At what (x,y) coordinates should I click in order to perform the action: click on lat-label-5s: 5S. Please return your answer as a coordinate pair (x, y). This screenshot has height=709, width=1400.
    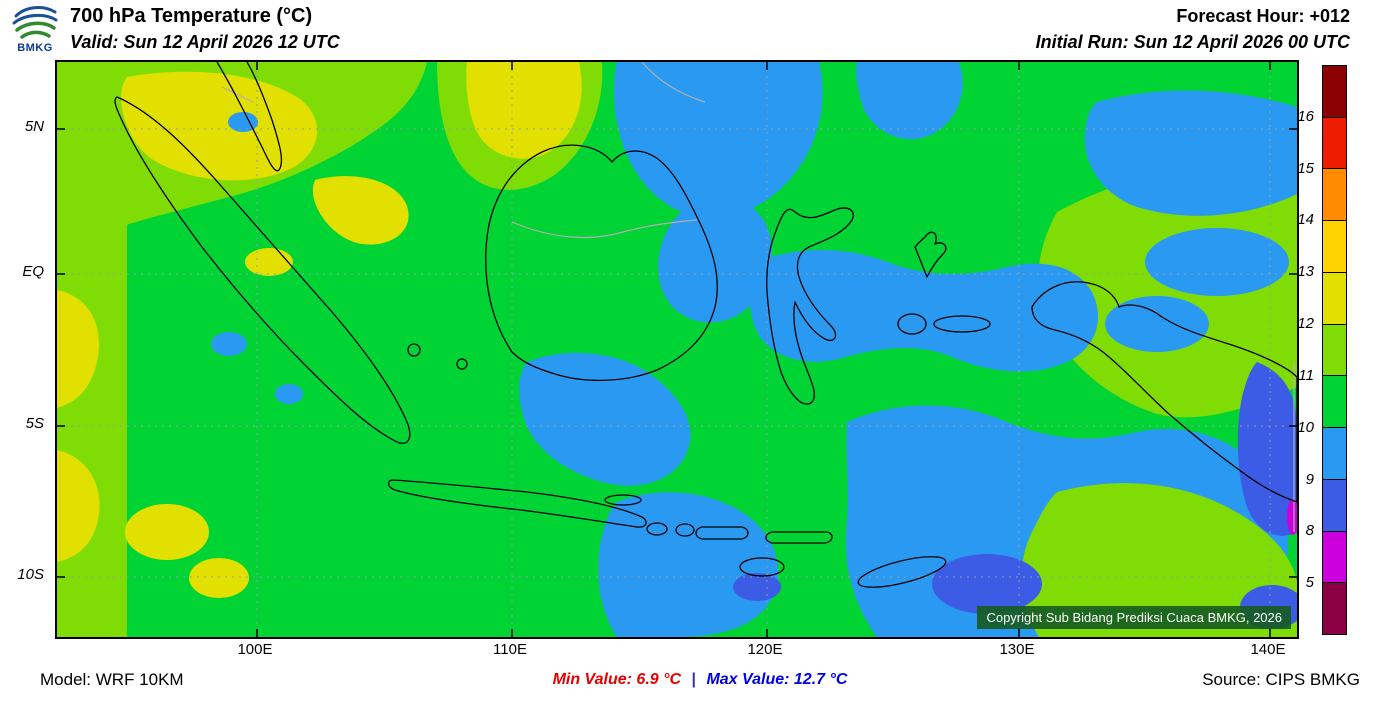
    Looking at the image, I should click on (34, 423).